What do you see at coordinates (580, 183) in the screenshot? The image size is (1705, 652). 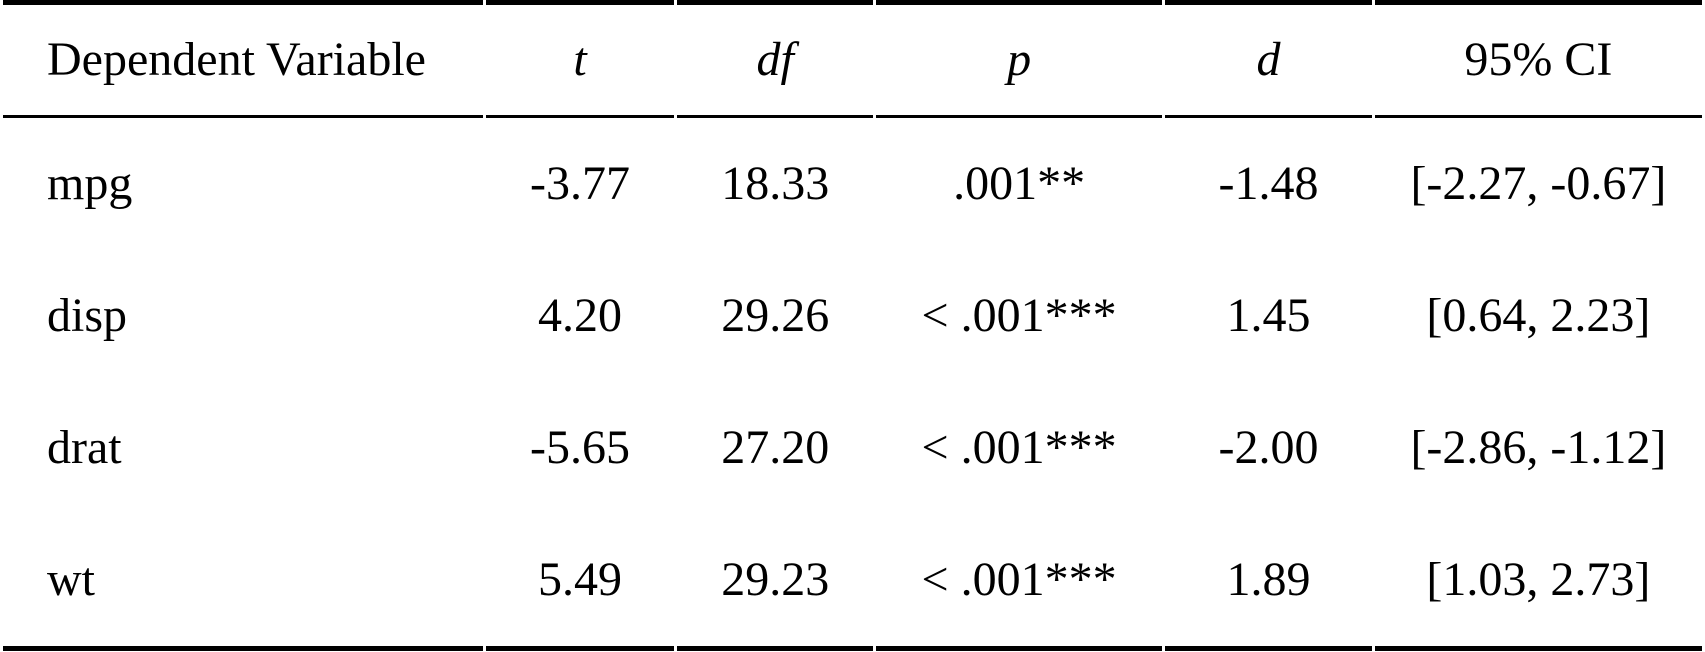 I see `cell-t-value: -3.77` at bounding box center [580, 183].